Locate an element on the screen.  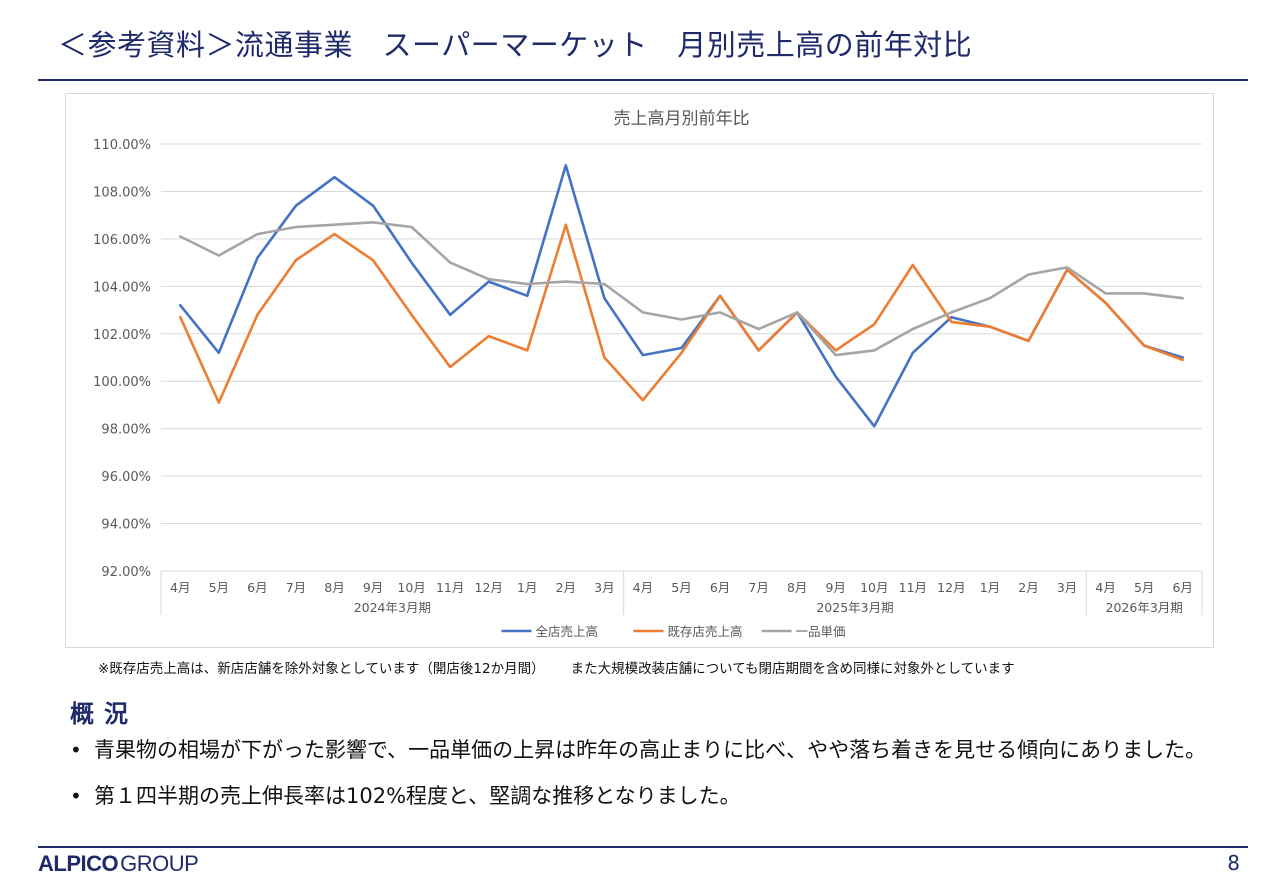
group-label: 2026年3月期 is located at coordinates (1144, 607).